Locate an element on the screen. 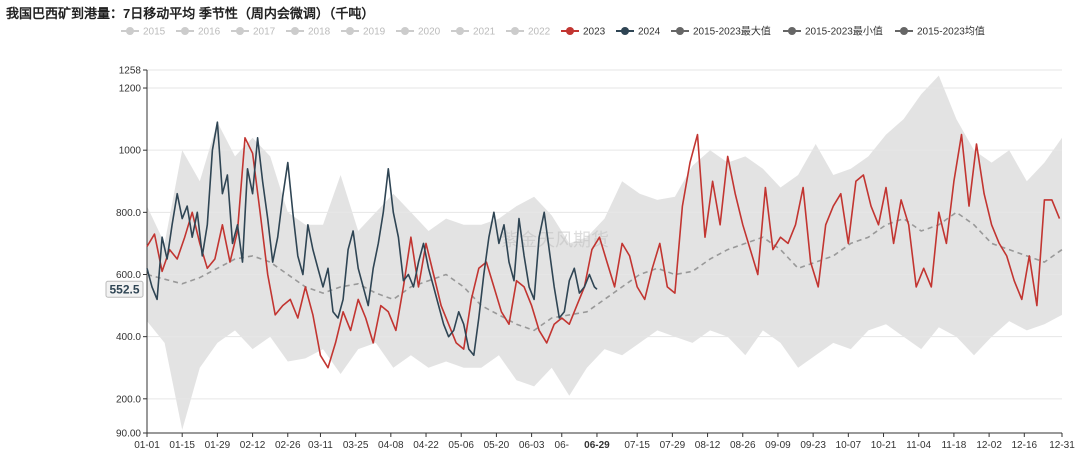 This screenshot has width=1080, height=450. legend-item-2019: 2019 is located at coordinates (363, 32).